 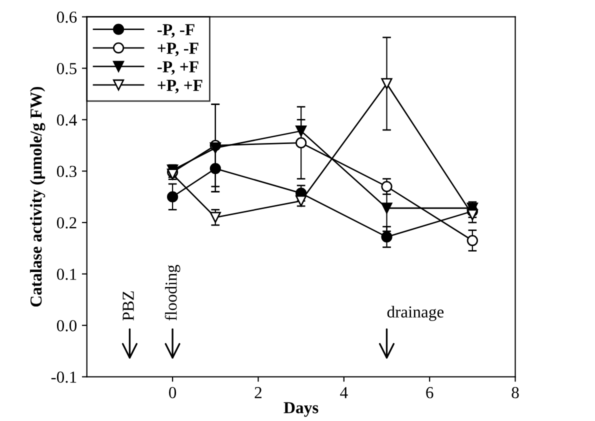 What do you see at coordinates (177, 68) in the screenshot?
I see `legend-label: -P, +F` at bounding box center [177, 68].